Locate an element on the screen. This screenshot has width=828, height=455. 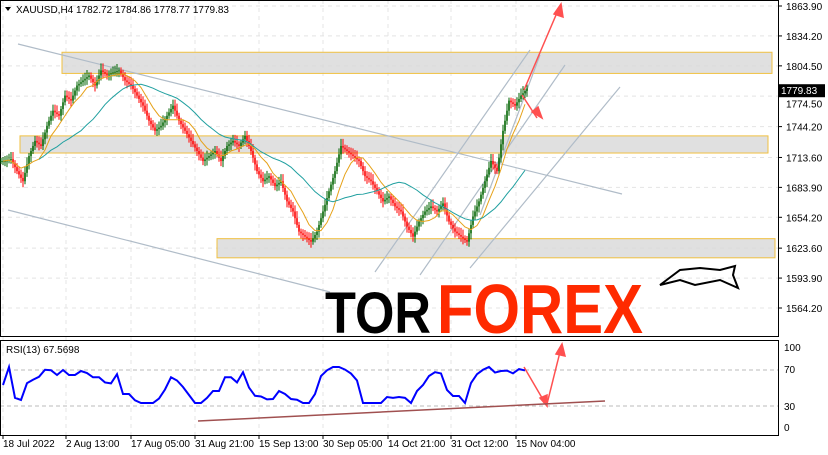
dropdown-triangle-icon is located at coordinates (8, 9).